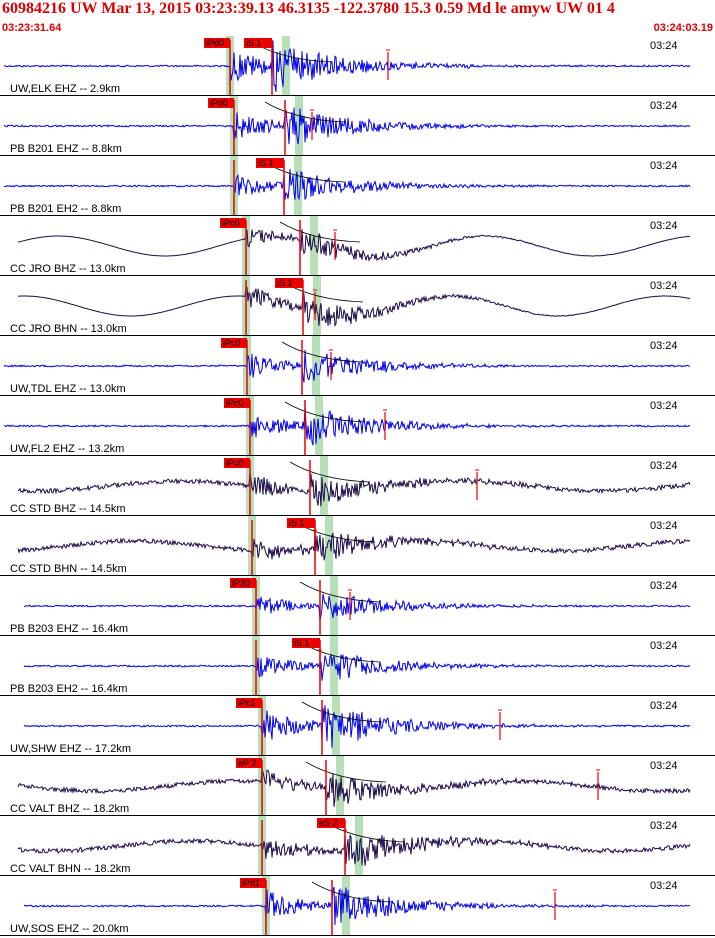 The width and height of the screenshot is (715, 938). Describe the element at coordinates (69, 929) in the screenshot. I see `station-label: UW,SOS EHZ -- 20.0km` at that location.